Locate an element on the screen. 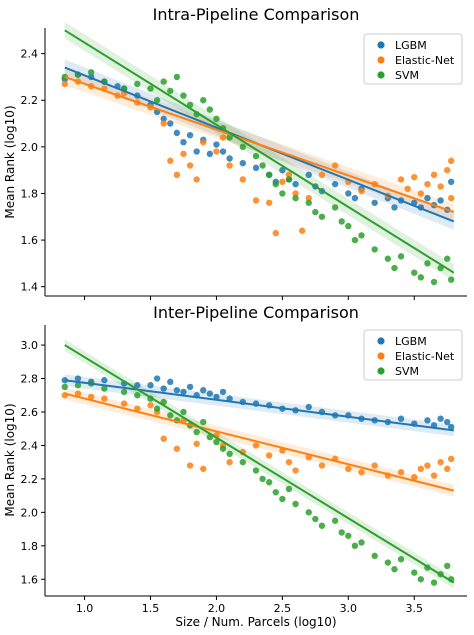 This screenshot has height=635, width=474. y-tick-label: 2.6 is located at coordinates (30, 412).